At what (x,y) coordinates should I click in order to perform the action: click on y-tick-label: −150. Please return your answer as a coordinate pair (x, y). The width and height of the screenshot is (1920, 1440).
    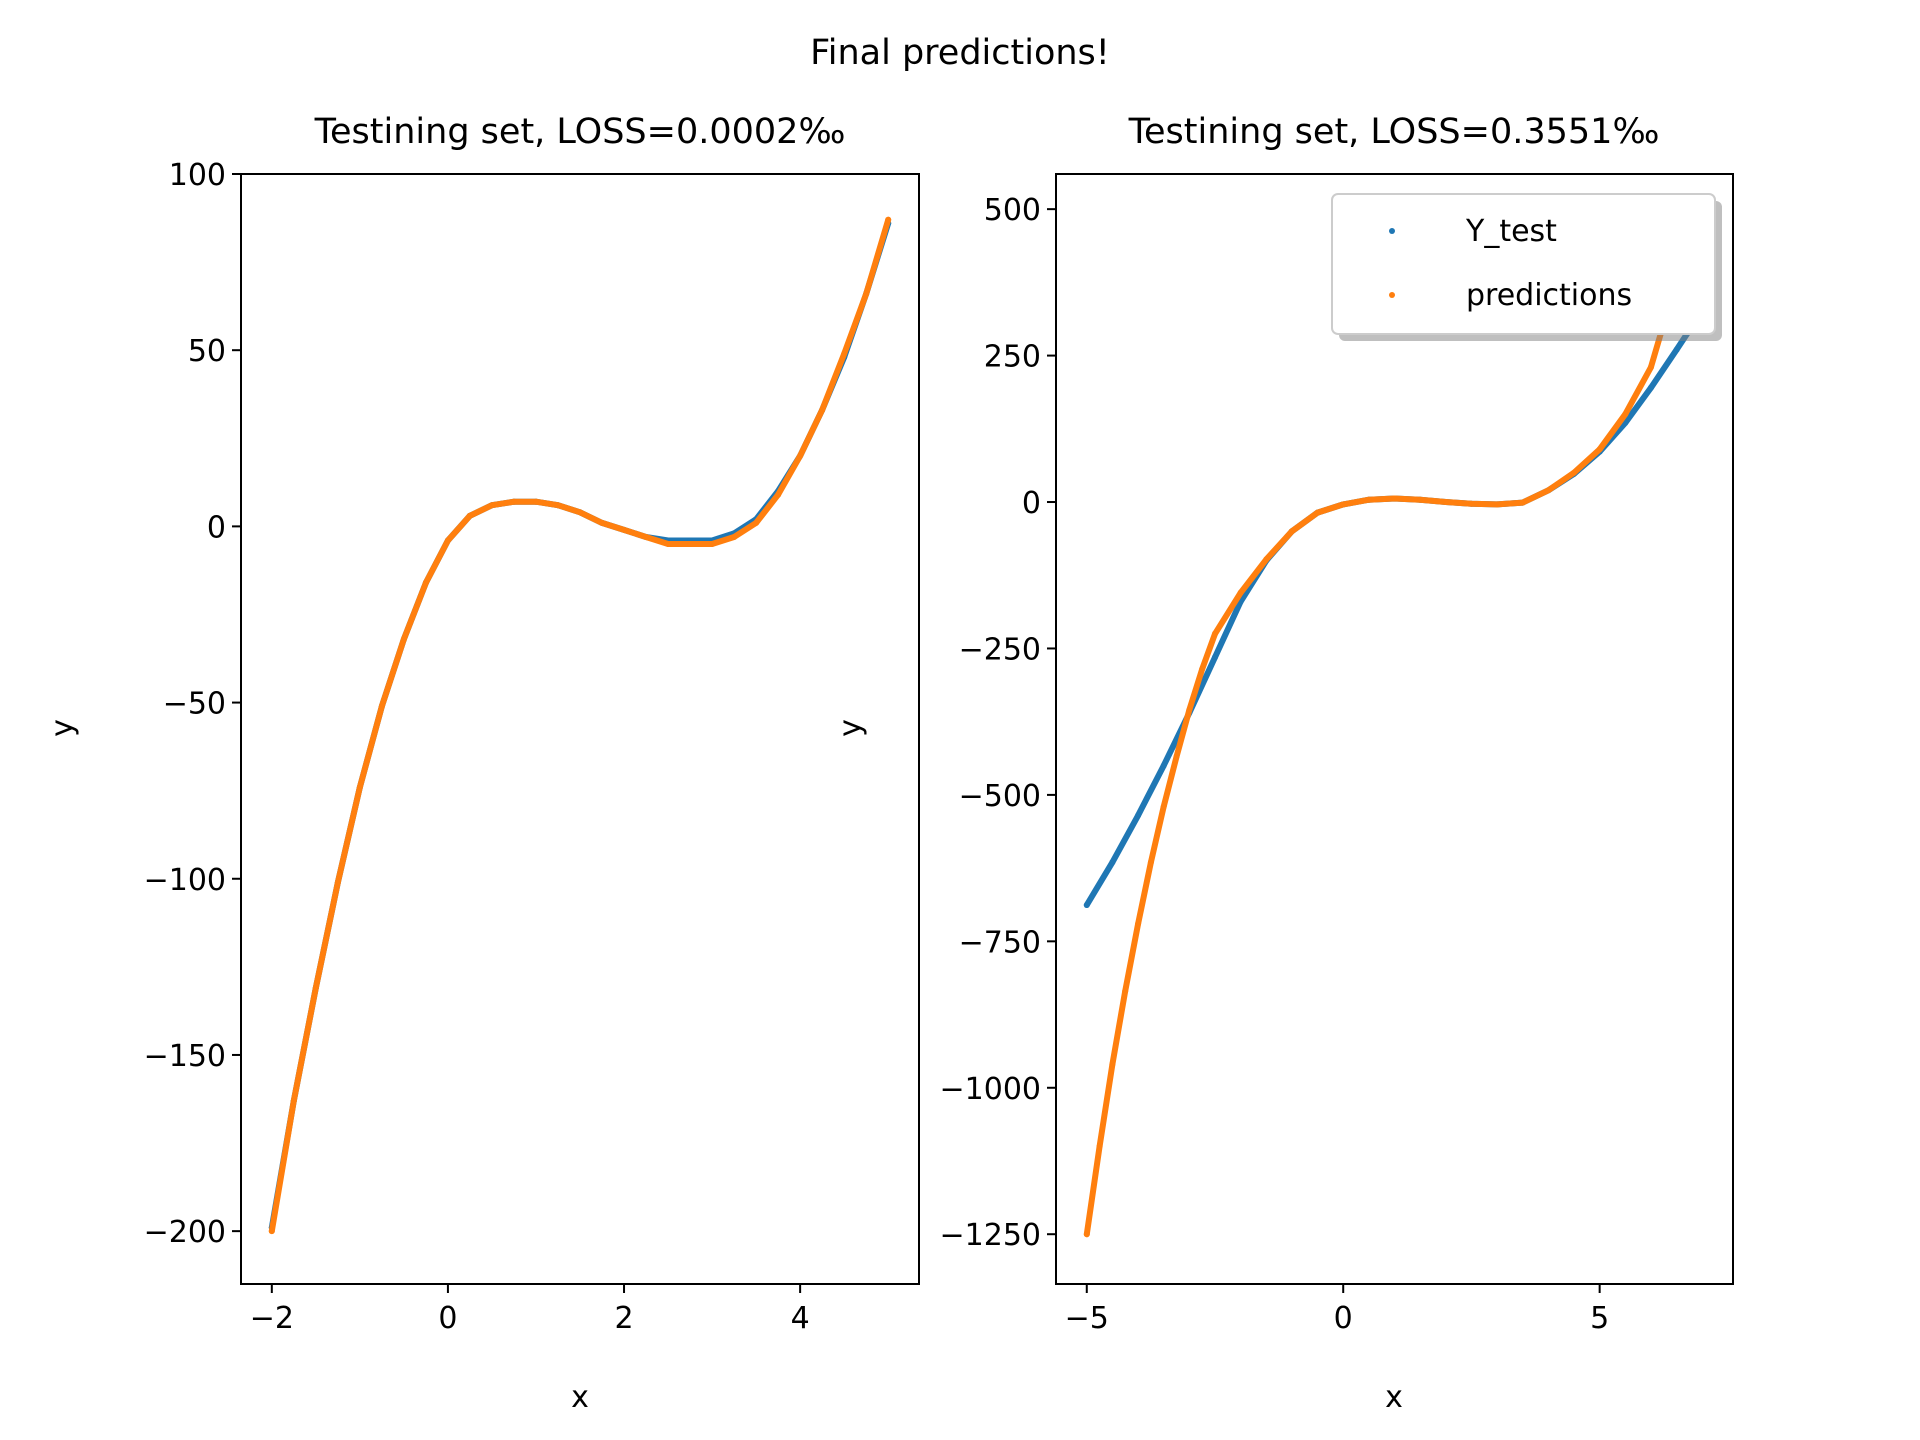
    Looking at the image, I should click on (185, 1056).